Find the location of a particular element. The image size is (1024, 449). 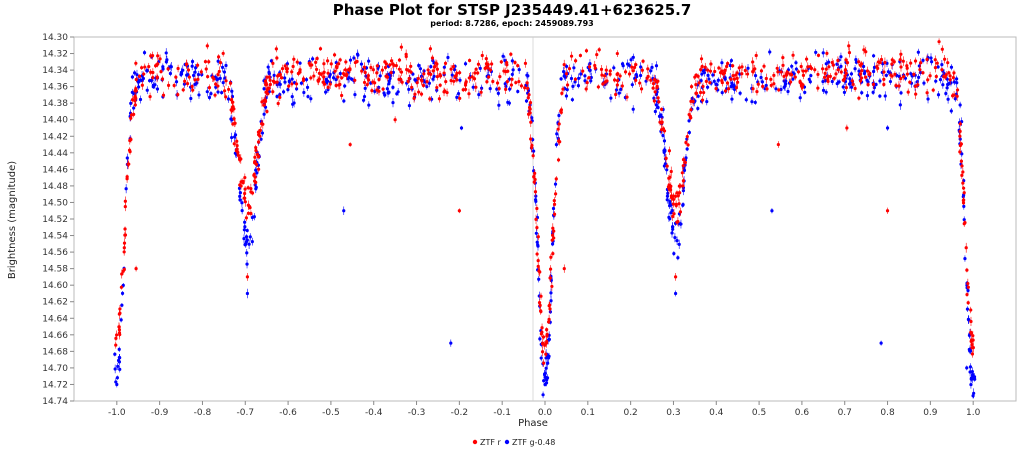

y-tick-label: 14.54 is located at coordinates (55, 237).